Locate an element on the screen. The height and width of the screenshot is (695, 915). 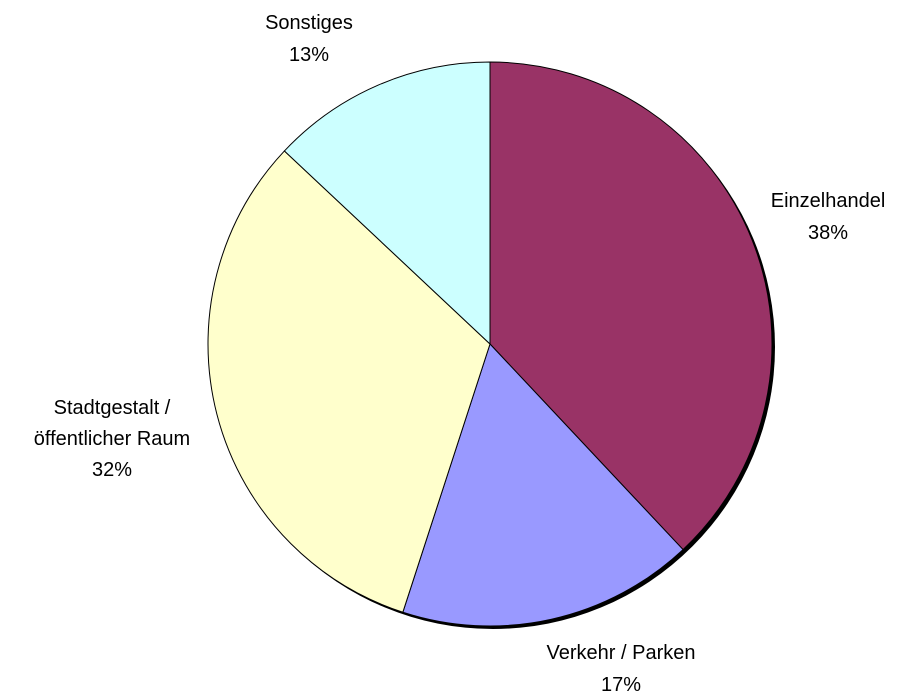
slice-label: Verkehr / Parken is located at coordinates (621, 653).